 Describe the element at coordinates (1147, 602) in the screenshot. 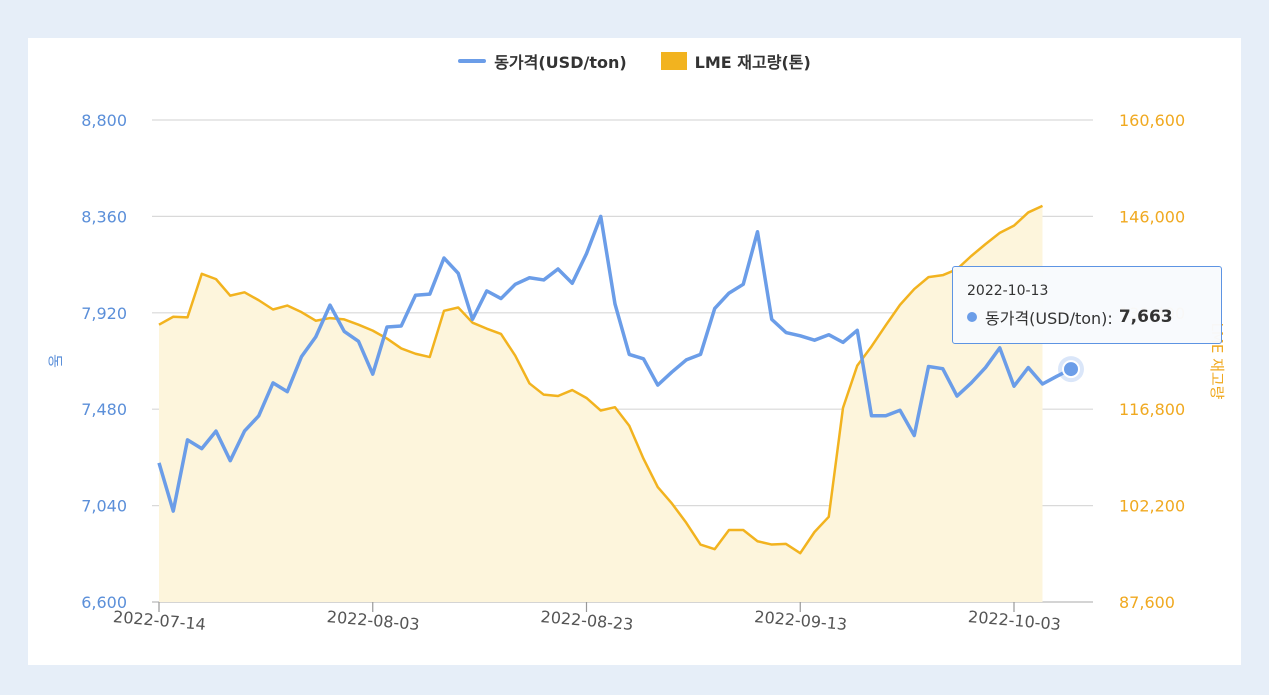

I see `right-axis-tick-label: 87,600` at that location.